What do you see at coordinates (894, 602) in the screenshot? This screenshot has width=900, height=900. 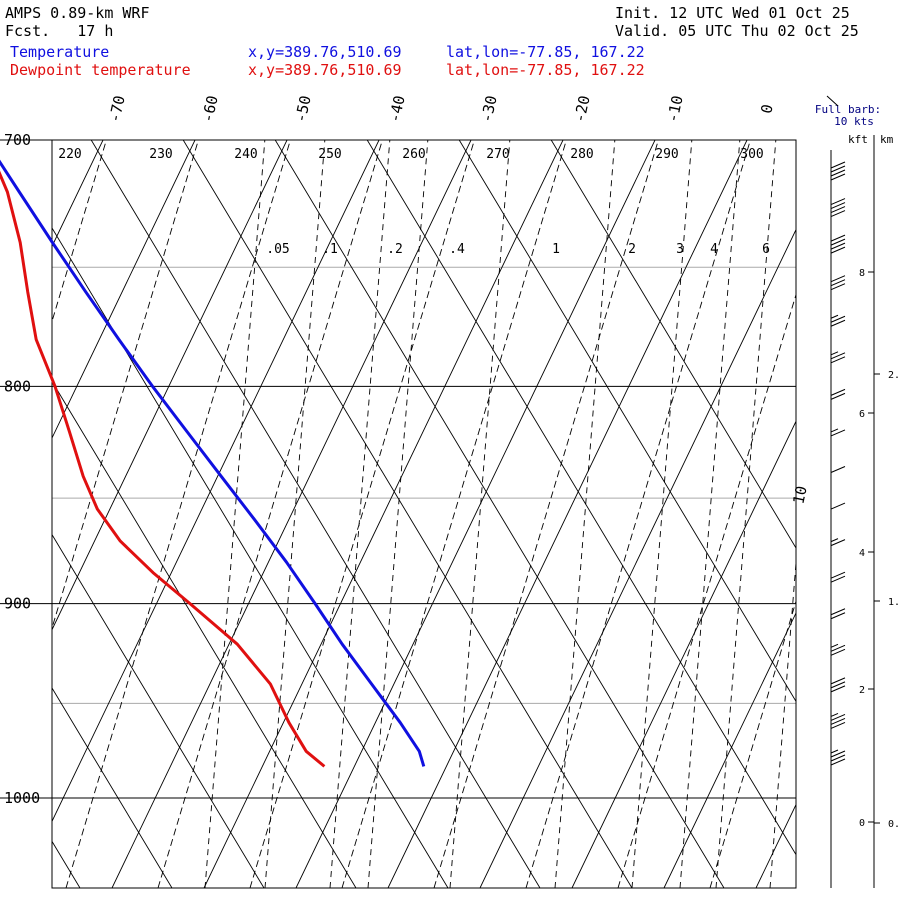 I see `km-tick-label: 1.` at bounding box center [894, 602].